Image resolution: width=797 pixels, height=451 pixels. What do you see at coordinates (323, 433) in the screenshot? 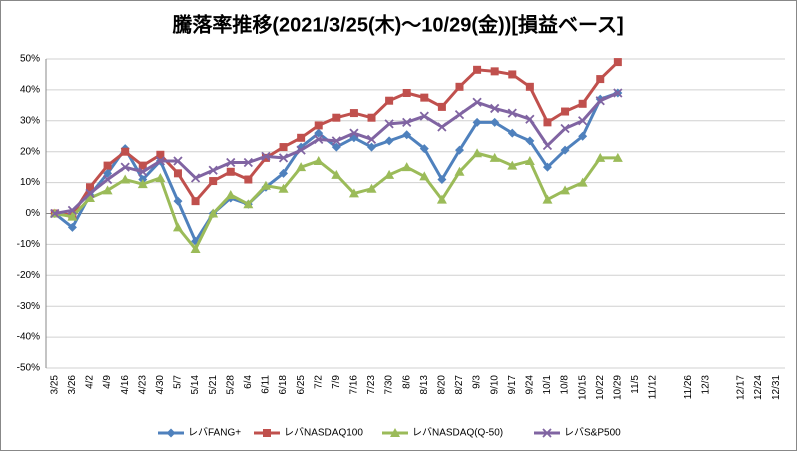
I see `legend-label: レバNASDAQ100` at bounding box center [323, 433].